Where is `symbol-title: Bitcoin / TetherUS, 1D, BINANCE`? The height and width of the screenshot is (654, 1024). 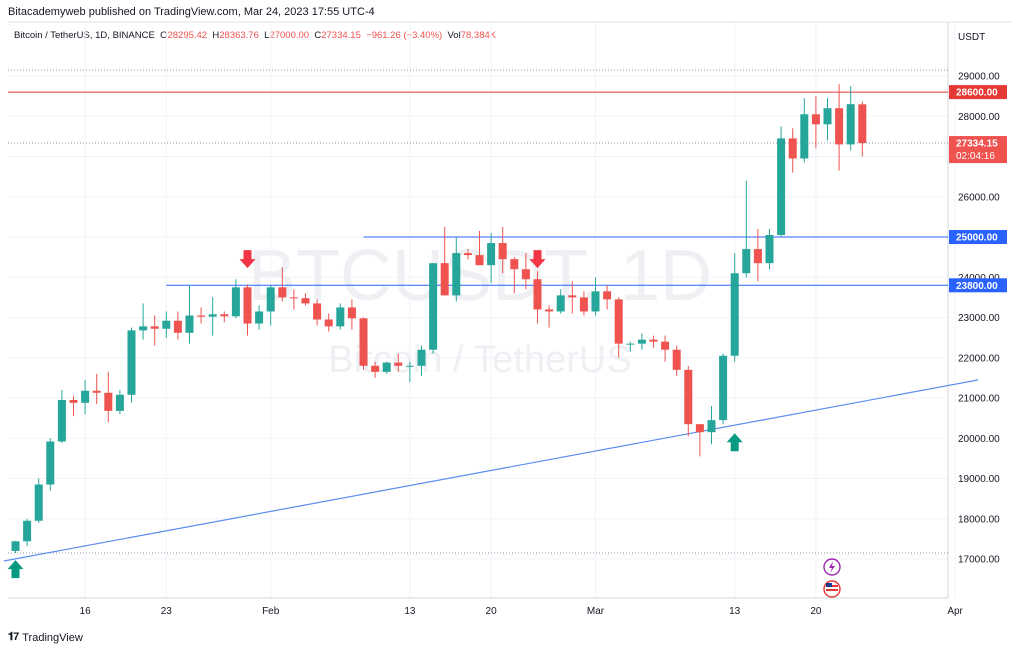 symbol-title: Bitcoin / TetherUS, 1D, BINANCE is located at coordinates (84, 35).